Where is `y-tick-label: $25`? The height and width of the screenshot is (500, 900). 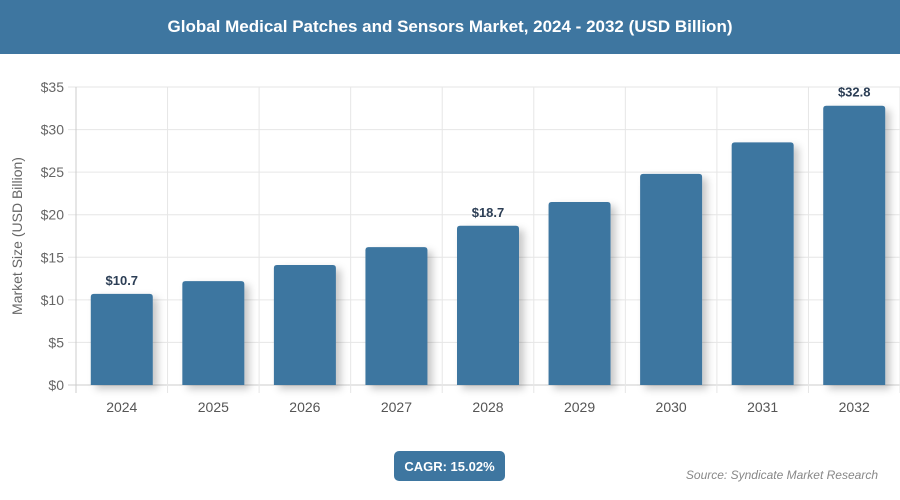 y-tick-label: $25 is located at coordinates (53, 172).